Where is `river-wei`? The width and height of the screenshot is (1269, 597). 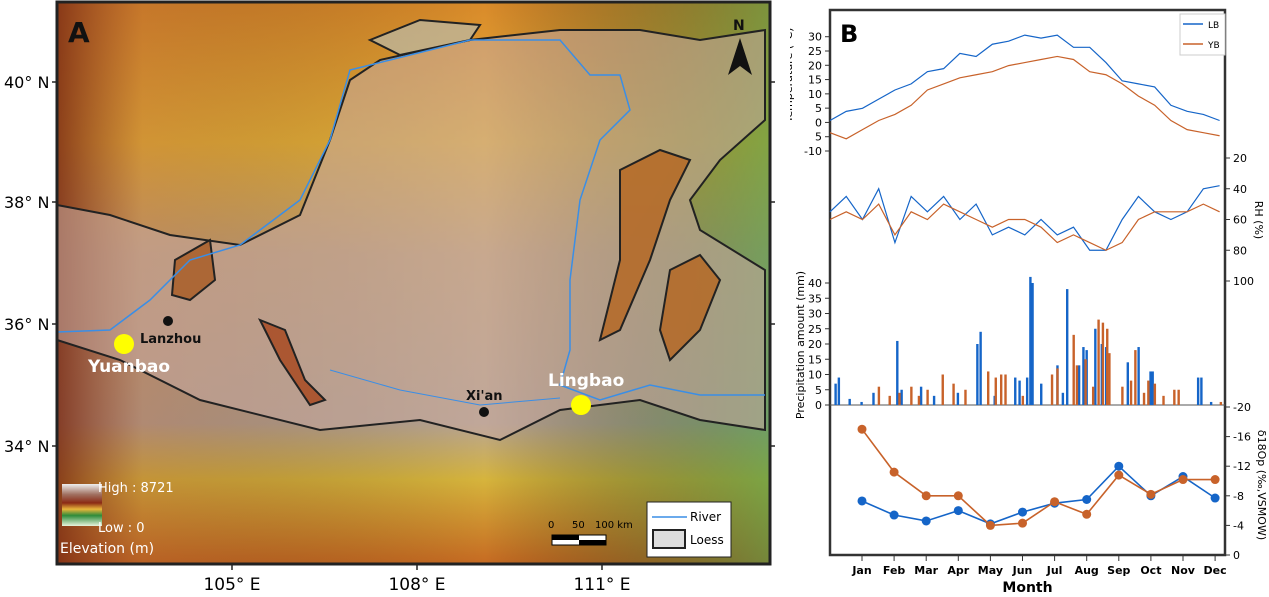 river-wei is located at coordinates (445, 387).